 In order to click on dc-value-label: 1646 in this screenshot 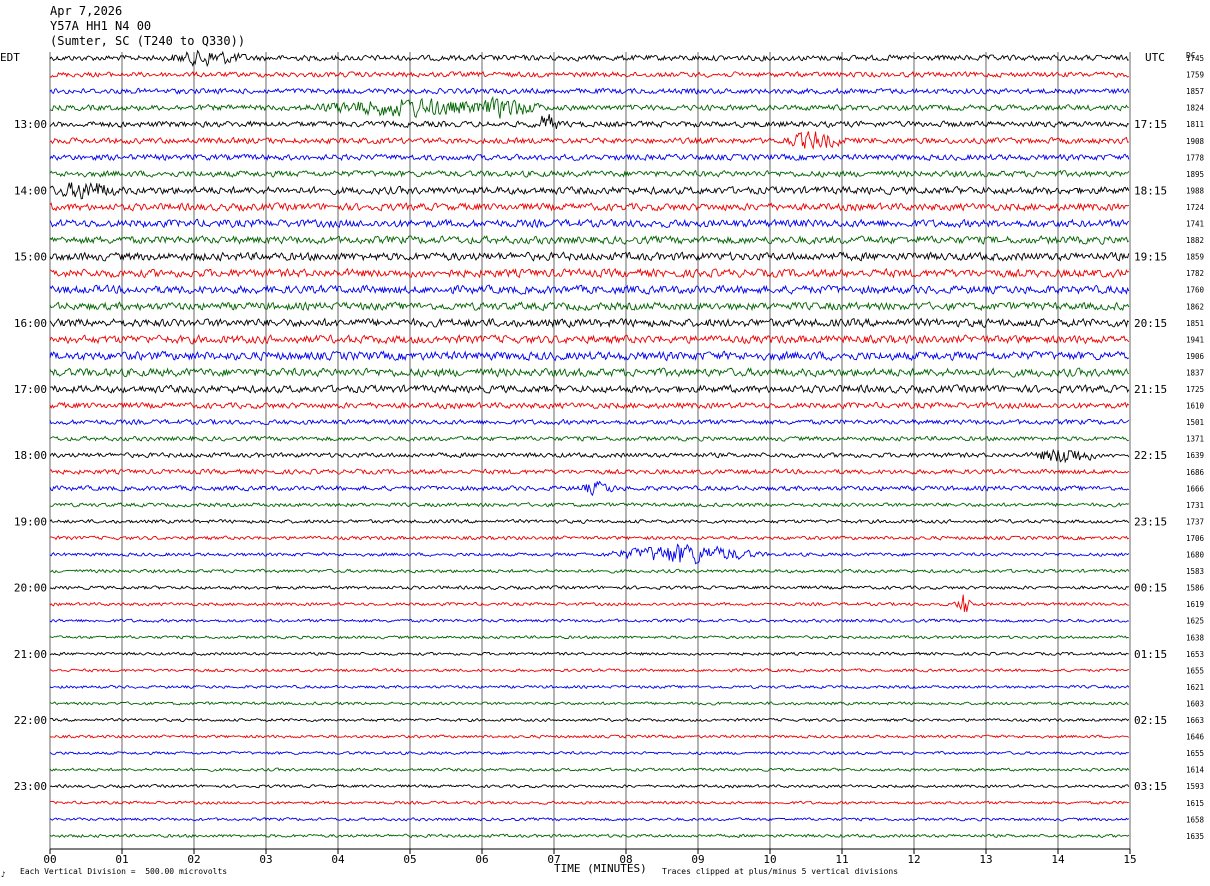, I will do `click(1195, 737)`.